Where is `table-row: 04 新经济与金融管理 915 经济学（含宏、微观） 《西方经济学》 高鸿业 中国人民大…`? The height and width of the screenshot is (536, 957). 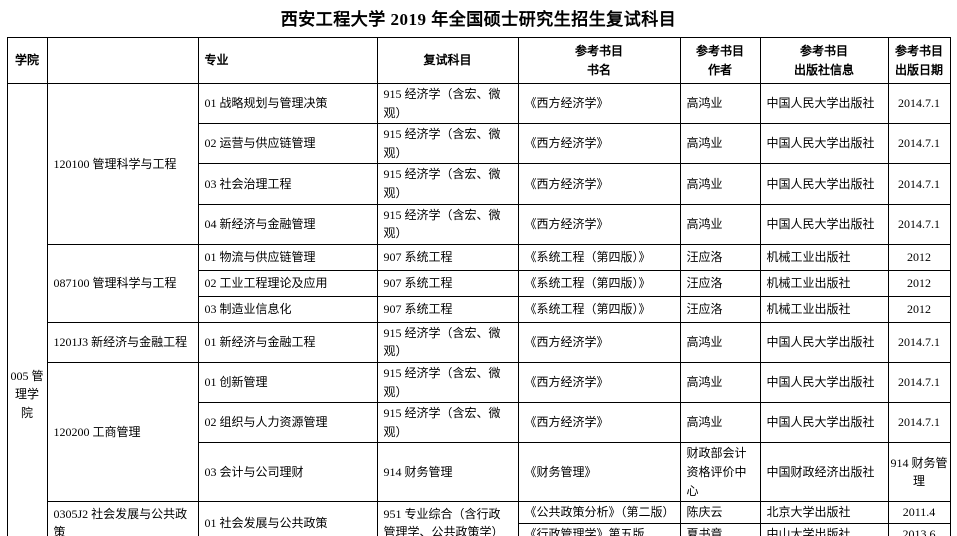 table-row: 04 新经济与金融管理 915 经济学（含宏、微观） 《西方经济学》 高鸿业 中国人民大… is located at coordinates (479, 224).